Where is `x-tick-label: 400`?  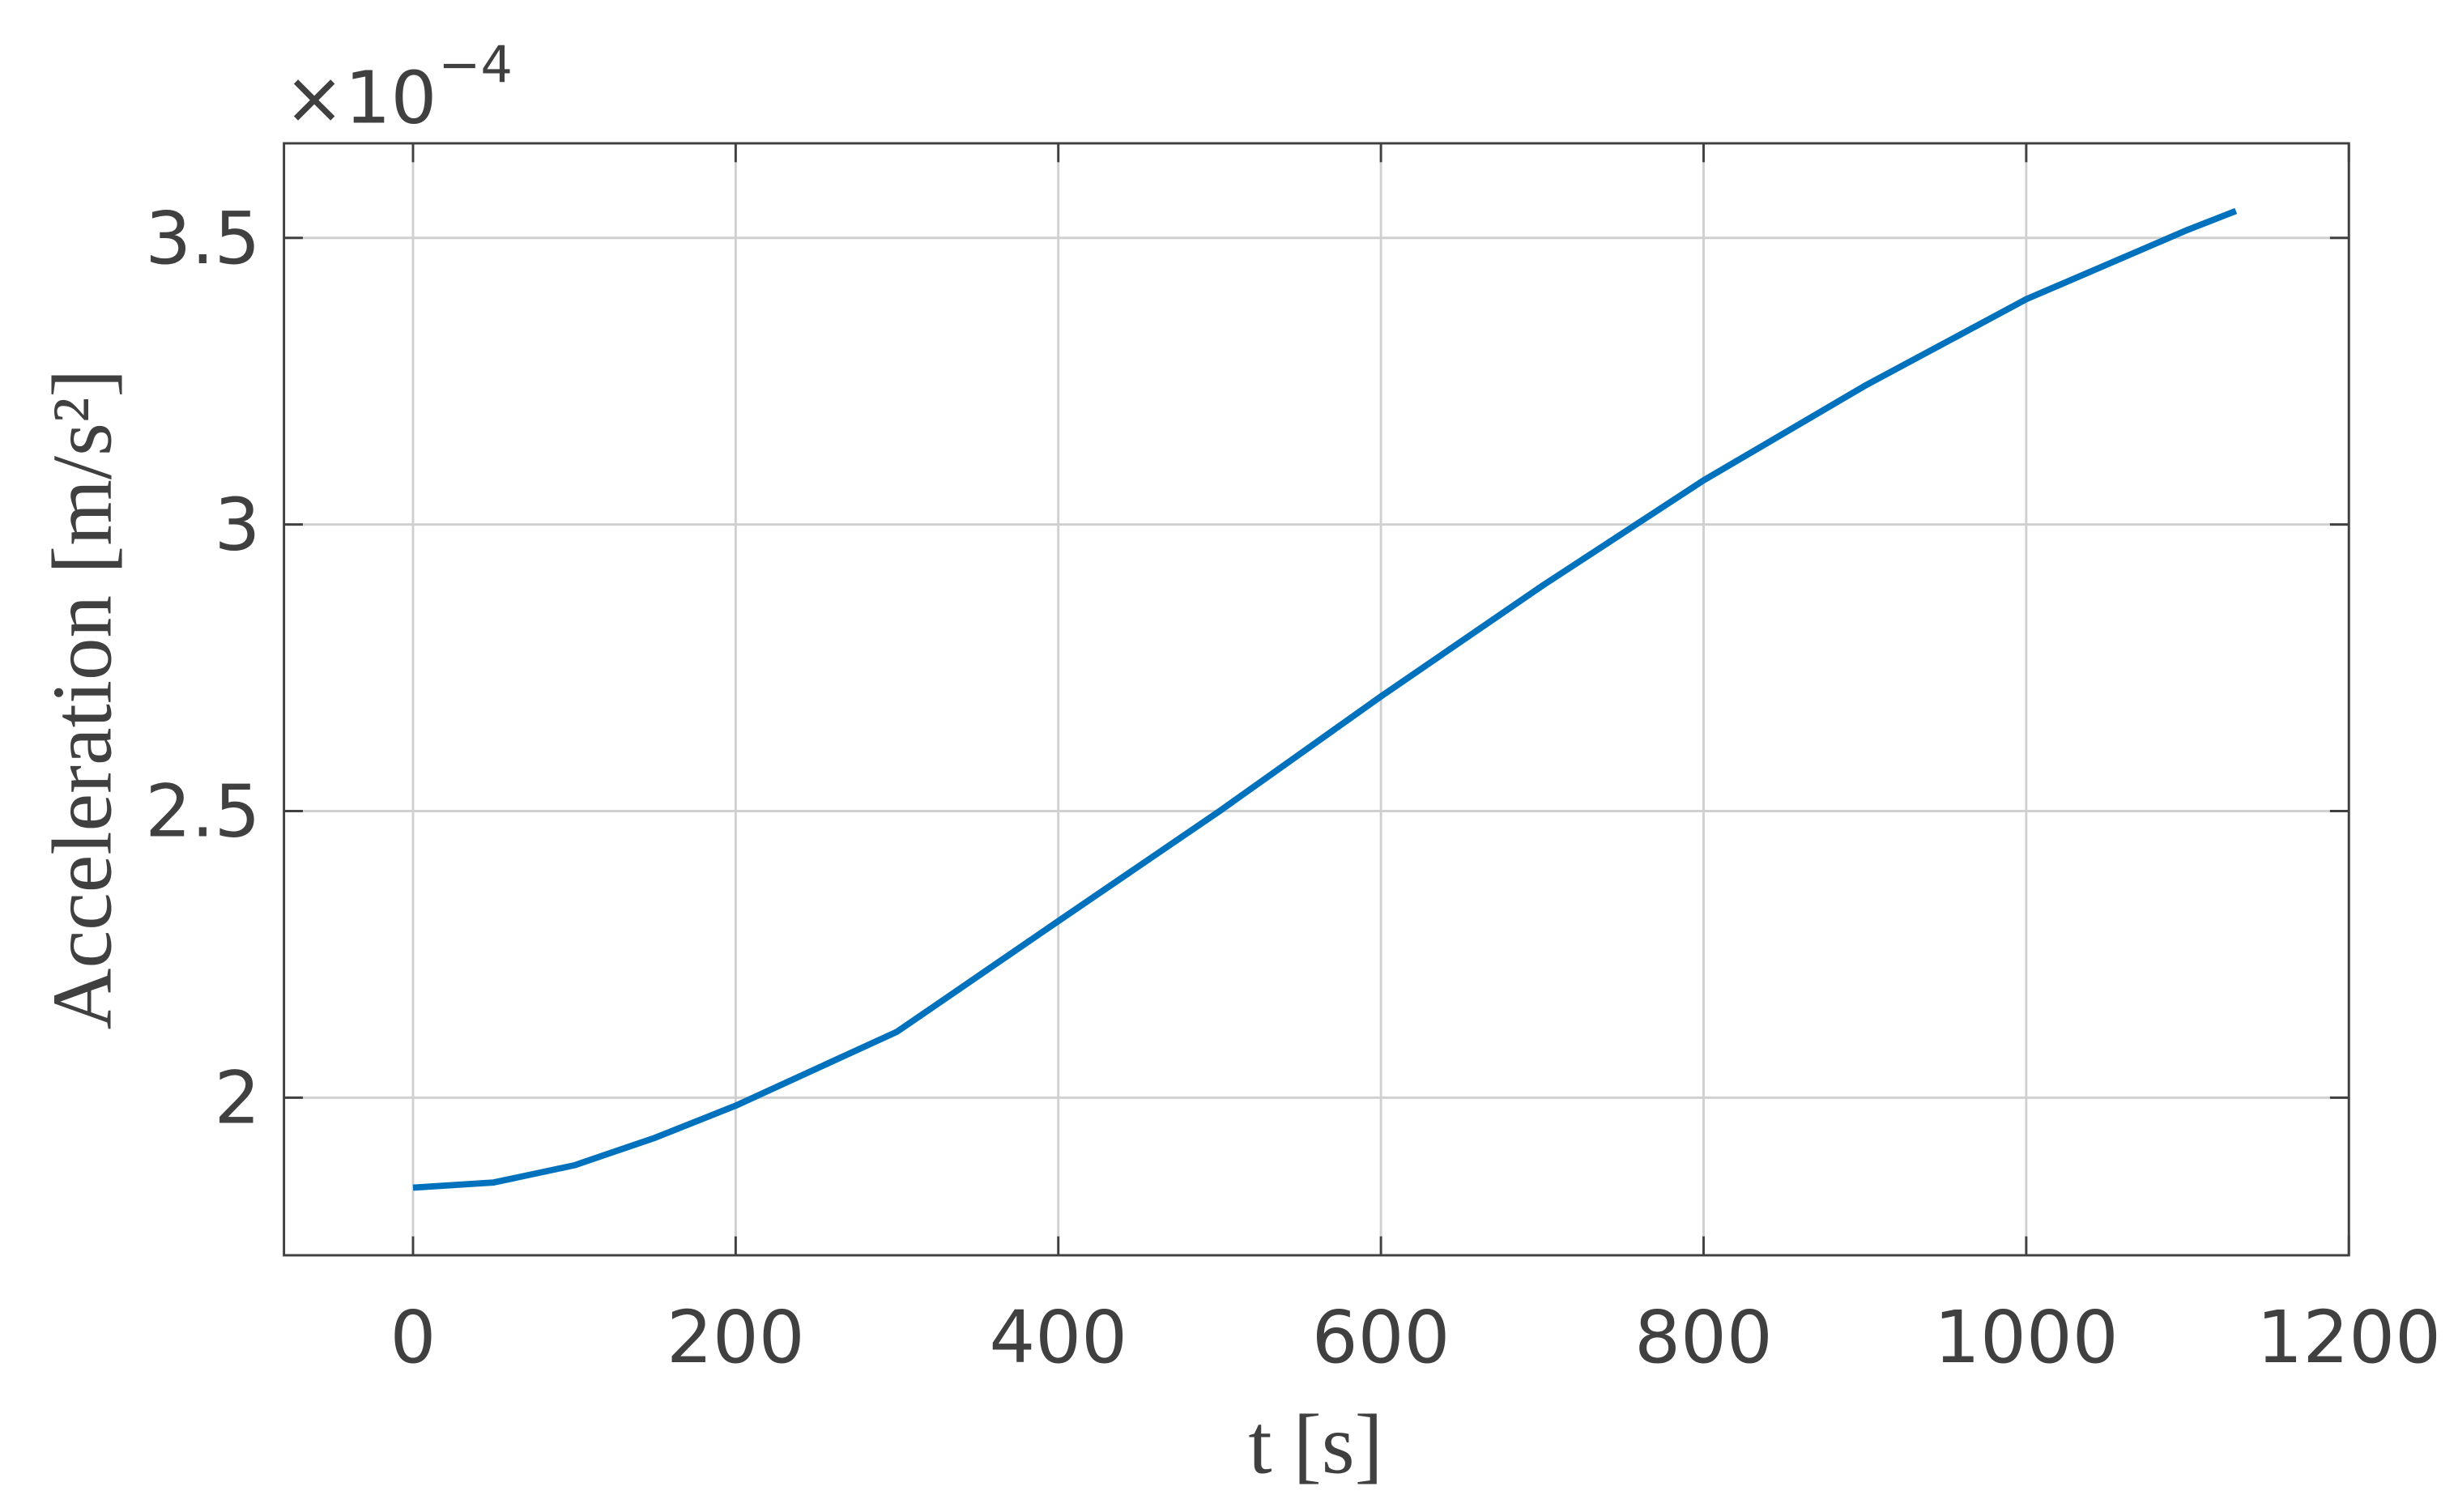
x-tick-label: 400 is located at coordinates (1058, 1338).